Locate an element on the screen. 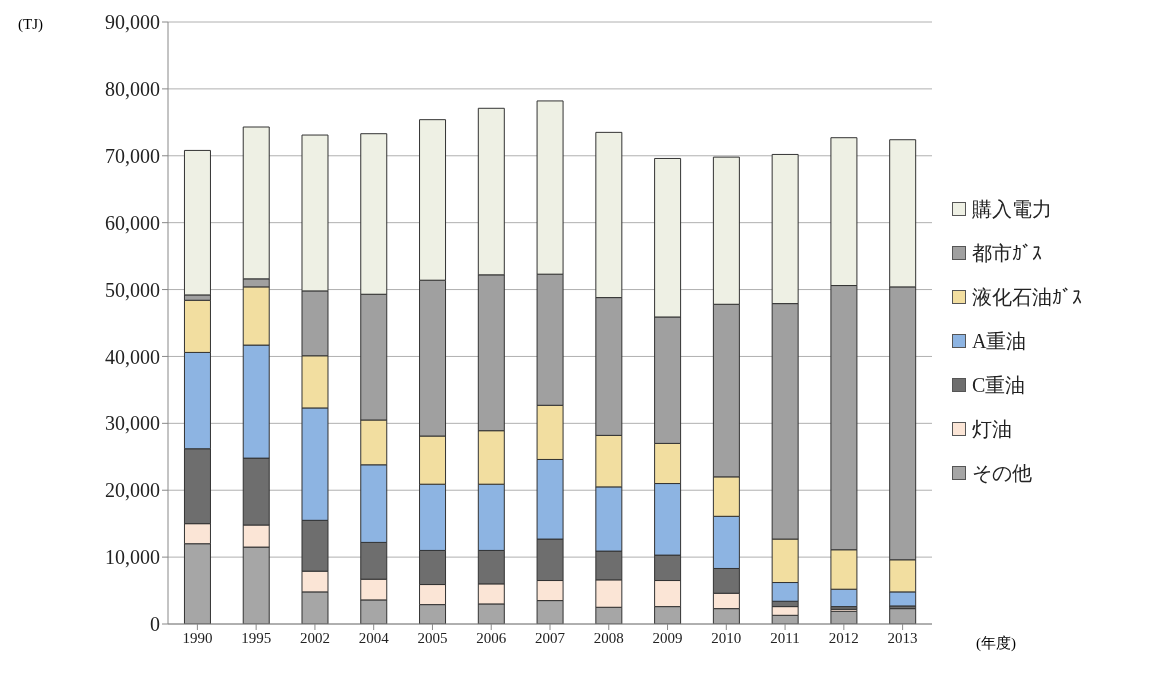 Image resolution: width=1150 pixels, height=682 pixels. y-tick-label: 40,000 is located at coordinates (132, 356).